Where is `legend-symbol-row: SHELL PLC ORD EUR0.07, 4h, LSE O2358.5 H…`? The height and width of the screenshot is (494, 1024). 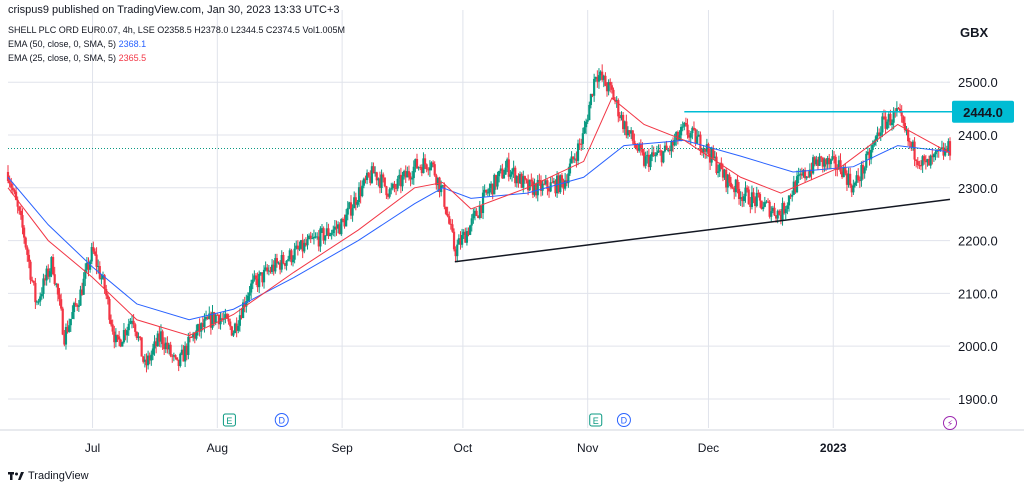 legend-symbol-row: SHELL PLC ORD EUR0.07, 4h, LSE O2358.5 H… is located at coordinates (176, 30).